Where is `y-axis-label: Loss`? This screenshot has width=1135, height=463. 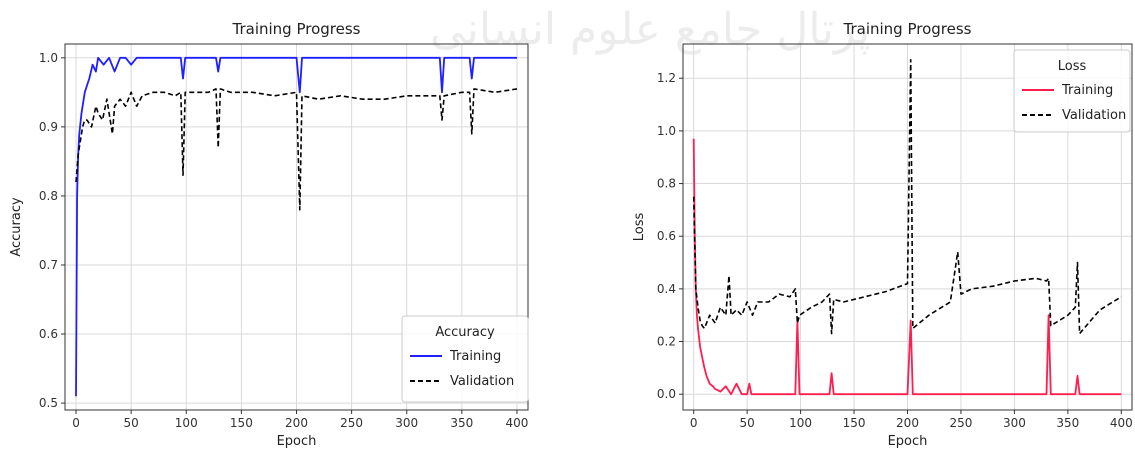 y-axis-label: Loss is located at coordinates (639, 227).